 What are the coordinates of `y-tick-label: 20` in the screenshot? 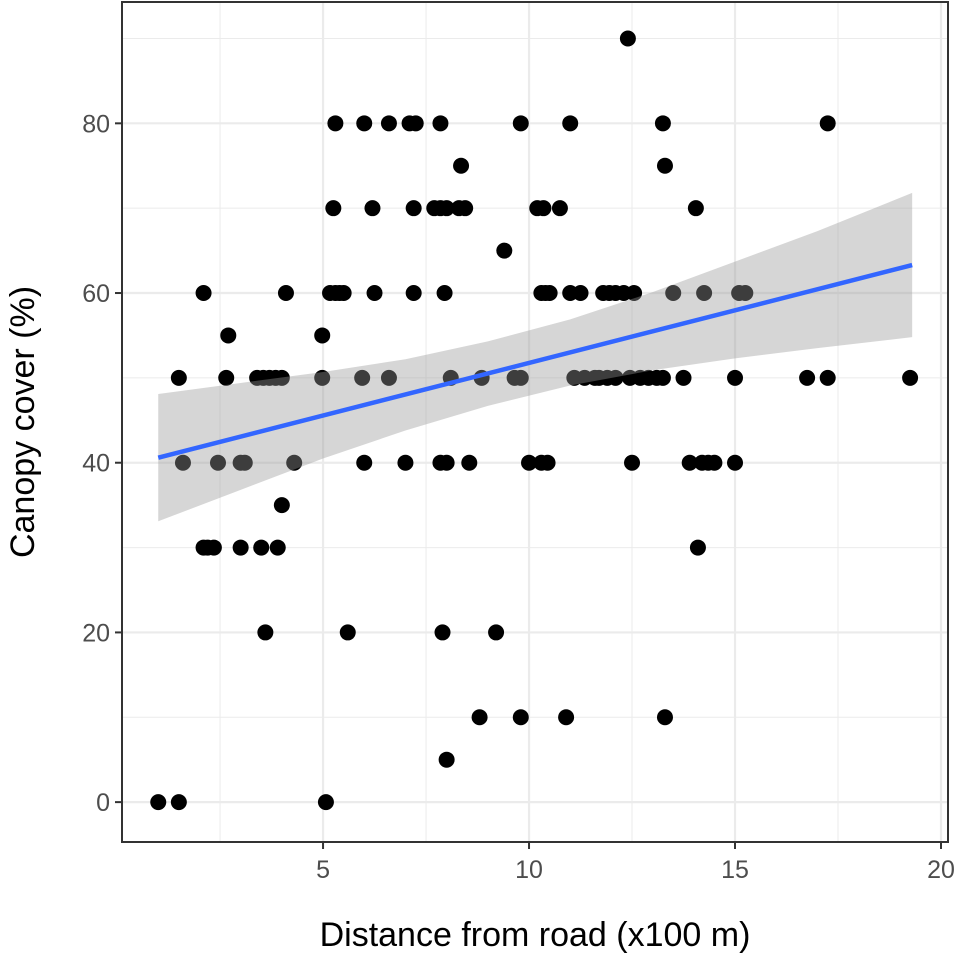 It's located at (96, 633).